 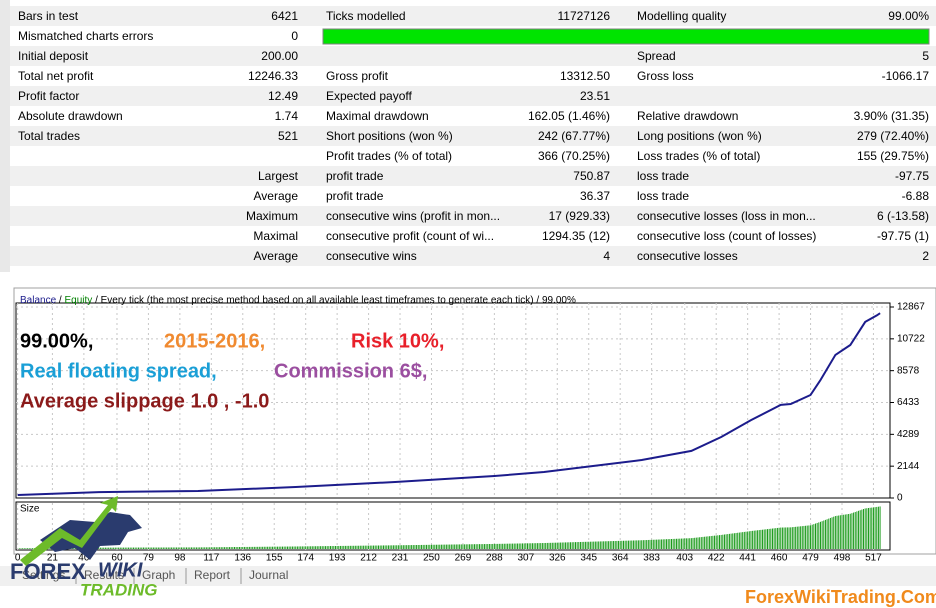 I want to click on header-part: Equity, so click(x=78, y=300).